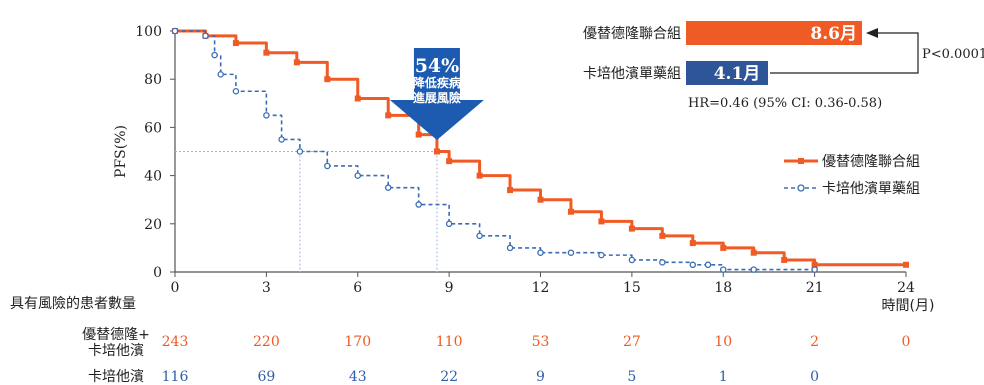 This screenshot has height=385, width=984. What do you see at coordinates (541, 288) in the screenshot?
I see `x-tick-label-12: 12` at bounding box center [541, 288].